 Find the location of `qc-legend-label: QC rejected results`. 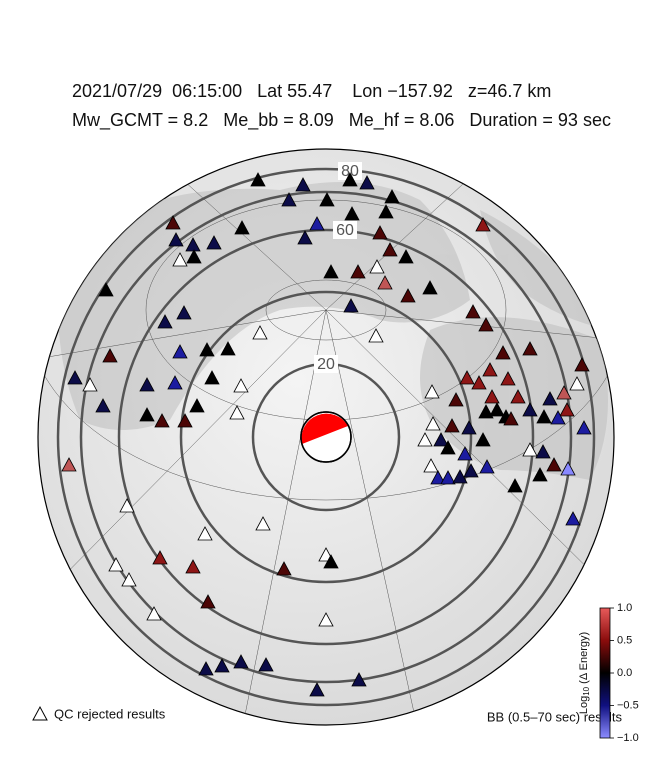

qc-legend-label: QC rejected results is located at coordinates (110, 713).